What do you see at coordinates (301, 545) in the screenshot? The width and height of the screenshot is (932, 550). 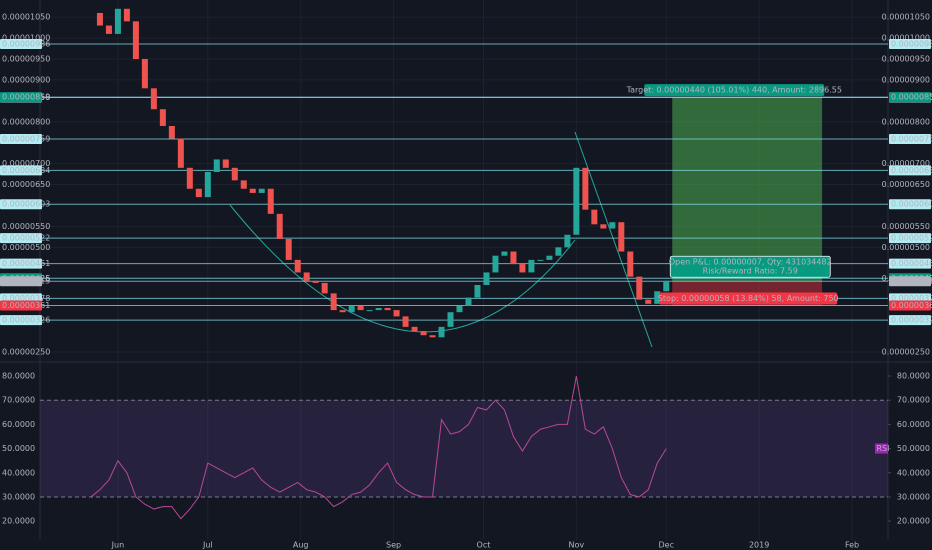 I see `x-tick-label: Aug` at bounding box center [301, 545].